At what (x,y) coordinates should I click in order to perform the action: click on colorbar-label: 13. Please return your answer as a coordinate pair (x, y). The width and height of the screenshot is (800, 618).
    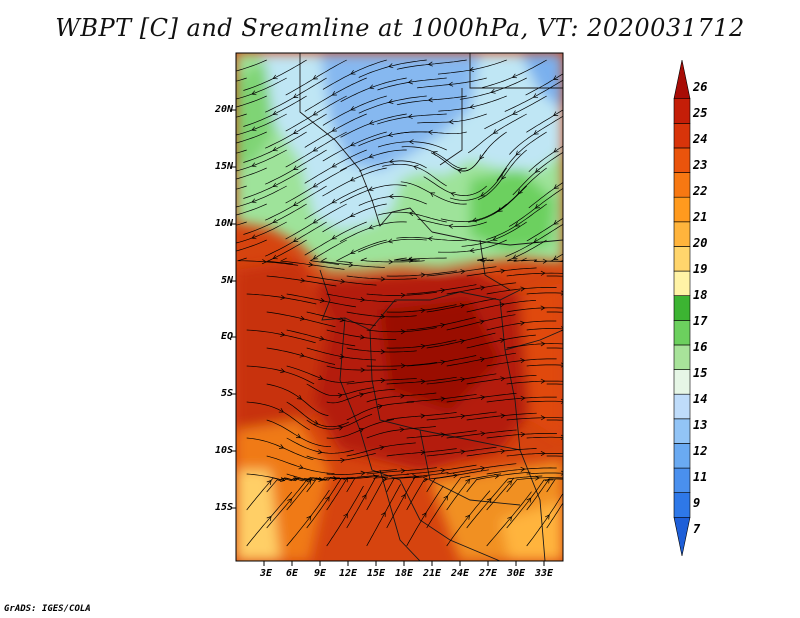
    Looking at the image, I should click on (700, 425).